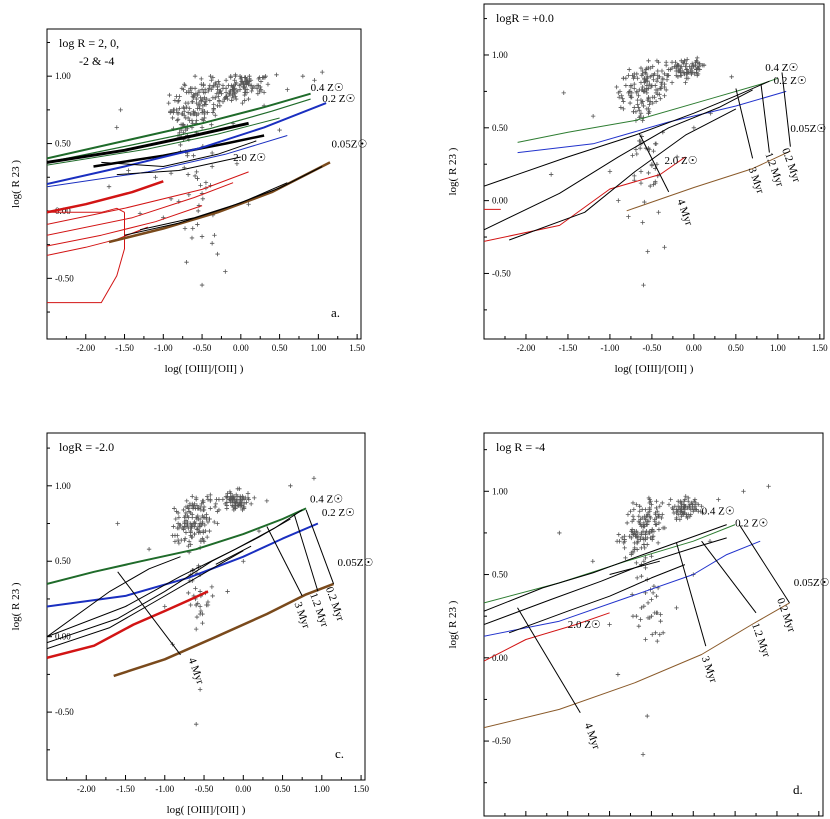  Describe the element at coordinates (338, 513) in the screenshot. I see `annotation-label: 0.2 Z☉` at that location.